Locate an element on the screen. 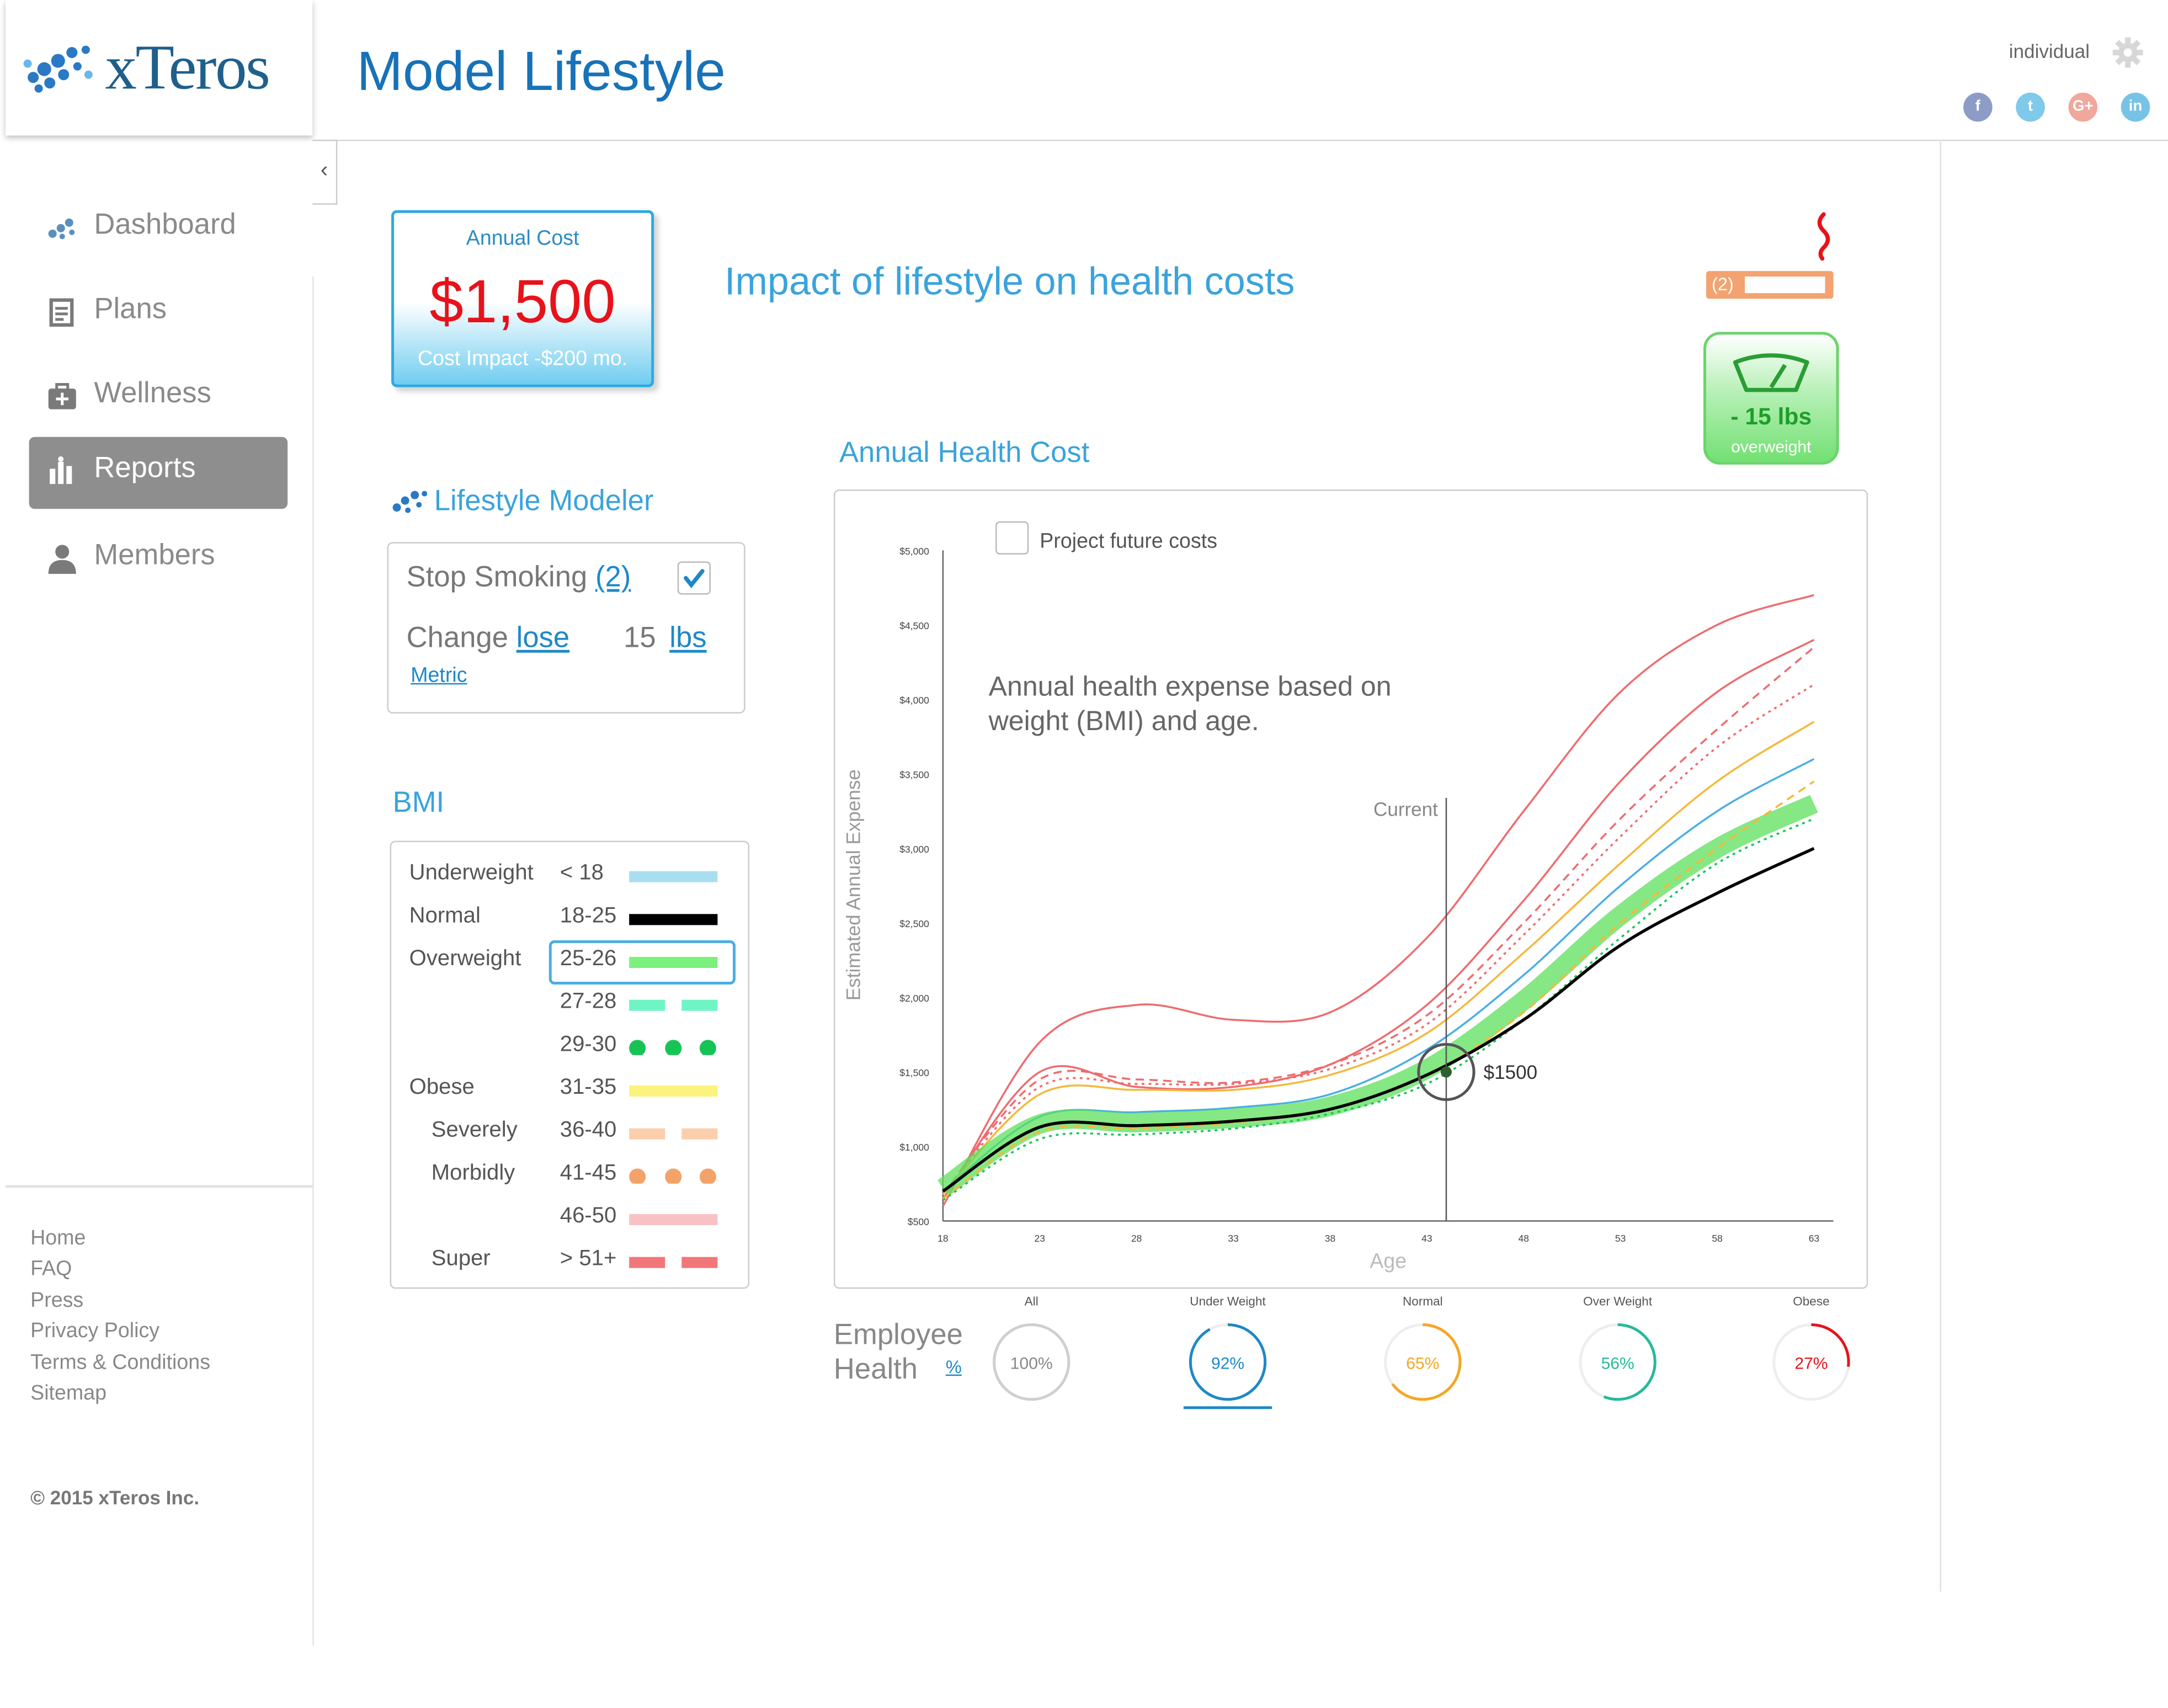 Image resolution: width=2168 pixels, height=1708 pixels. x-tick-label: 33 is located at coordinates (1233, 1238).